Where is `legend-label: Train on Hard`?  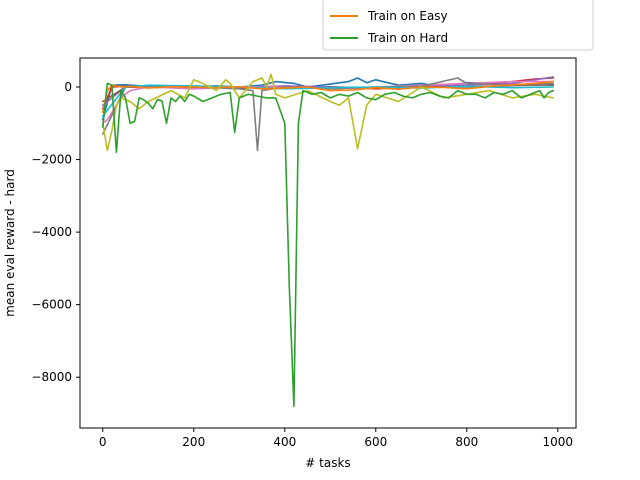 legend-label: Train on Hard is located at coordinates (407, 38).